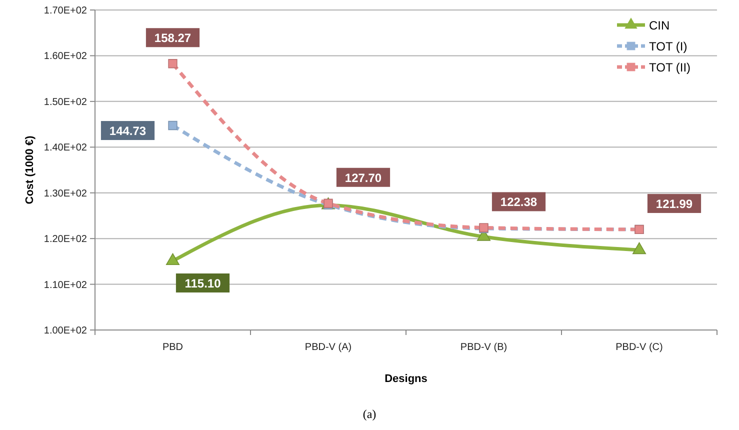  Describe the element at coordinates (369, 414) in the screenshot. I see `text: (a)` at that location.